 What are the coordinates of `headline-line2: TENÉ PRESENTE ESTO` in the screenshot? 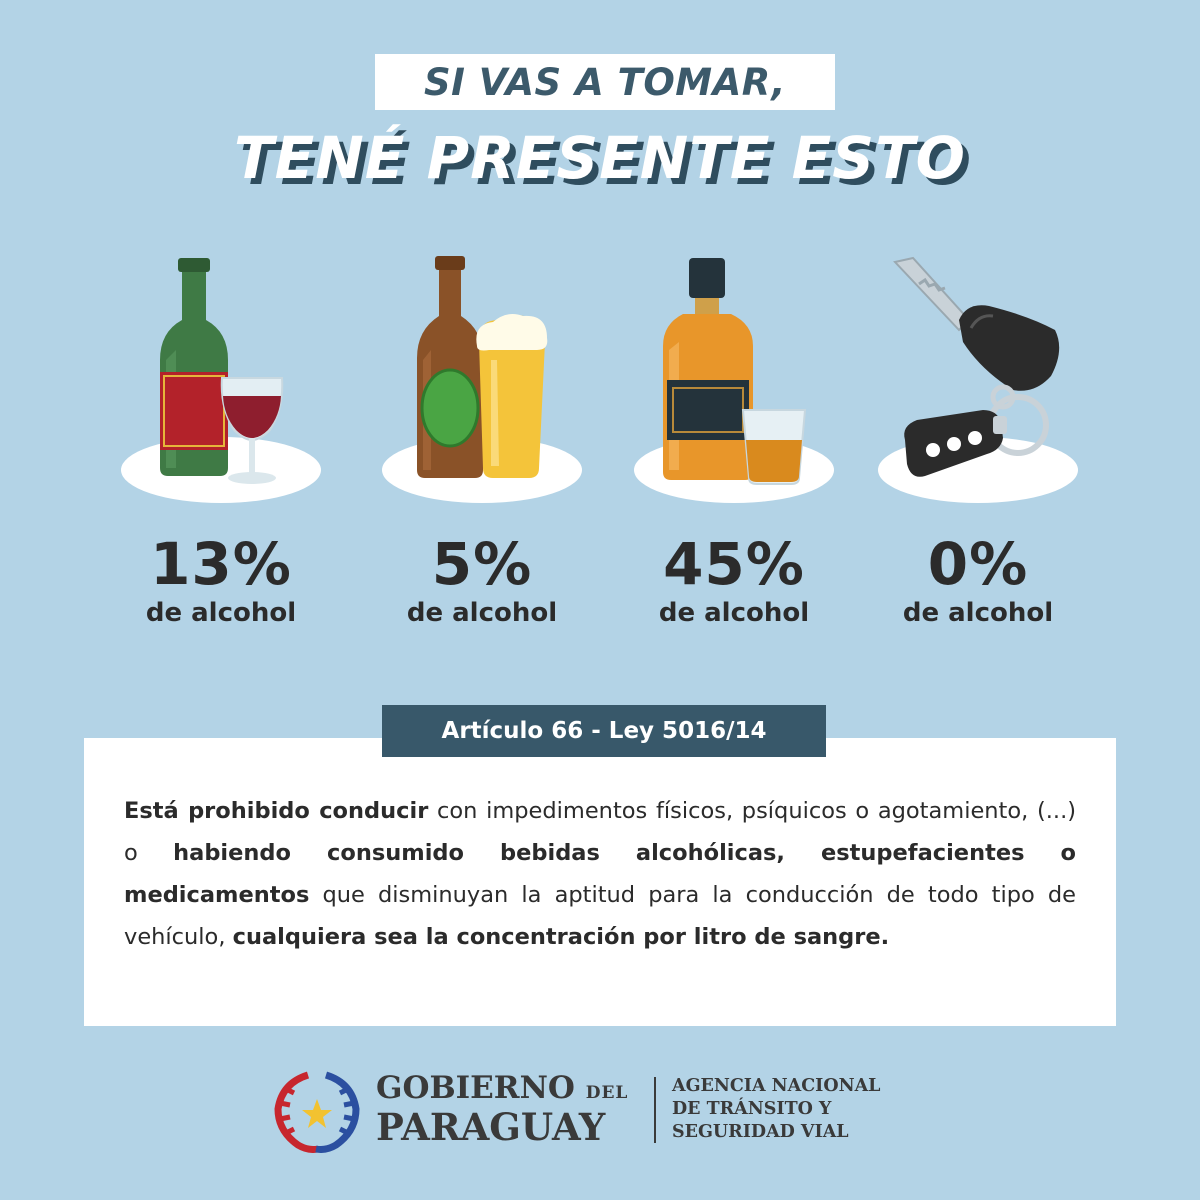 It's located at (600, 158).